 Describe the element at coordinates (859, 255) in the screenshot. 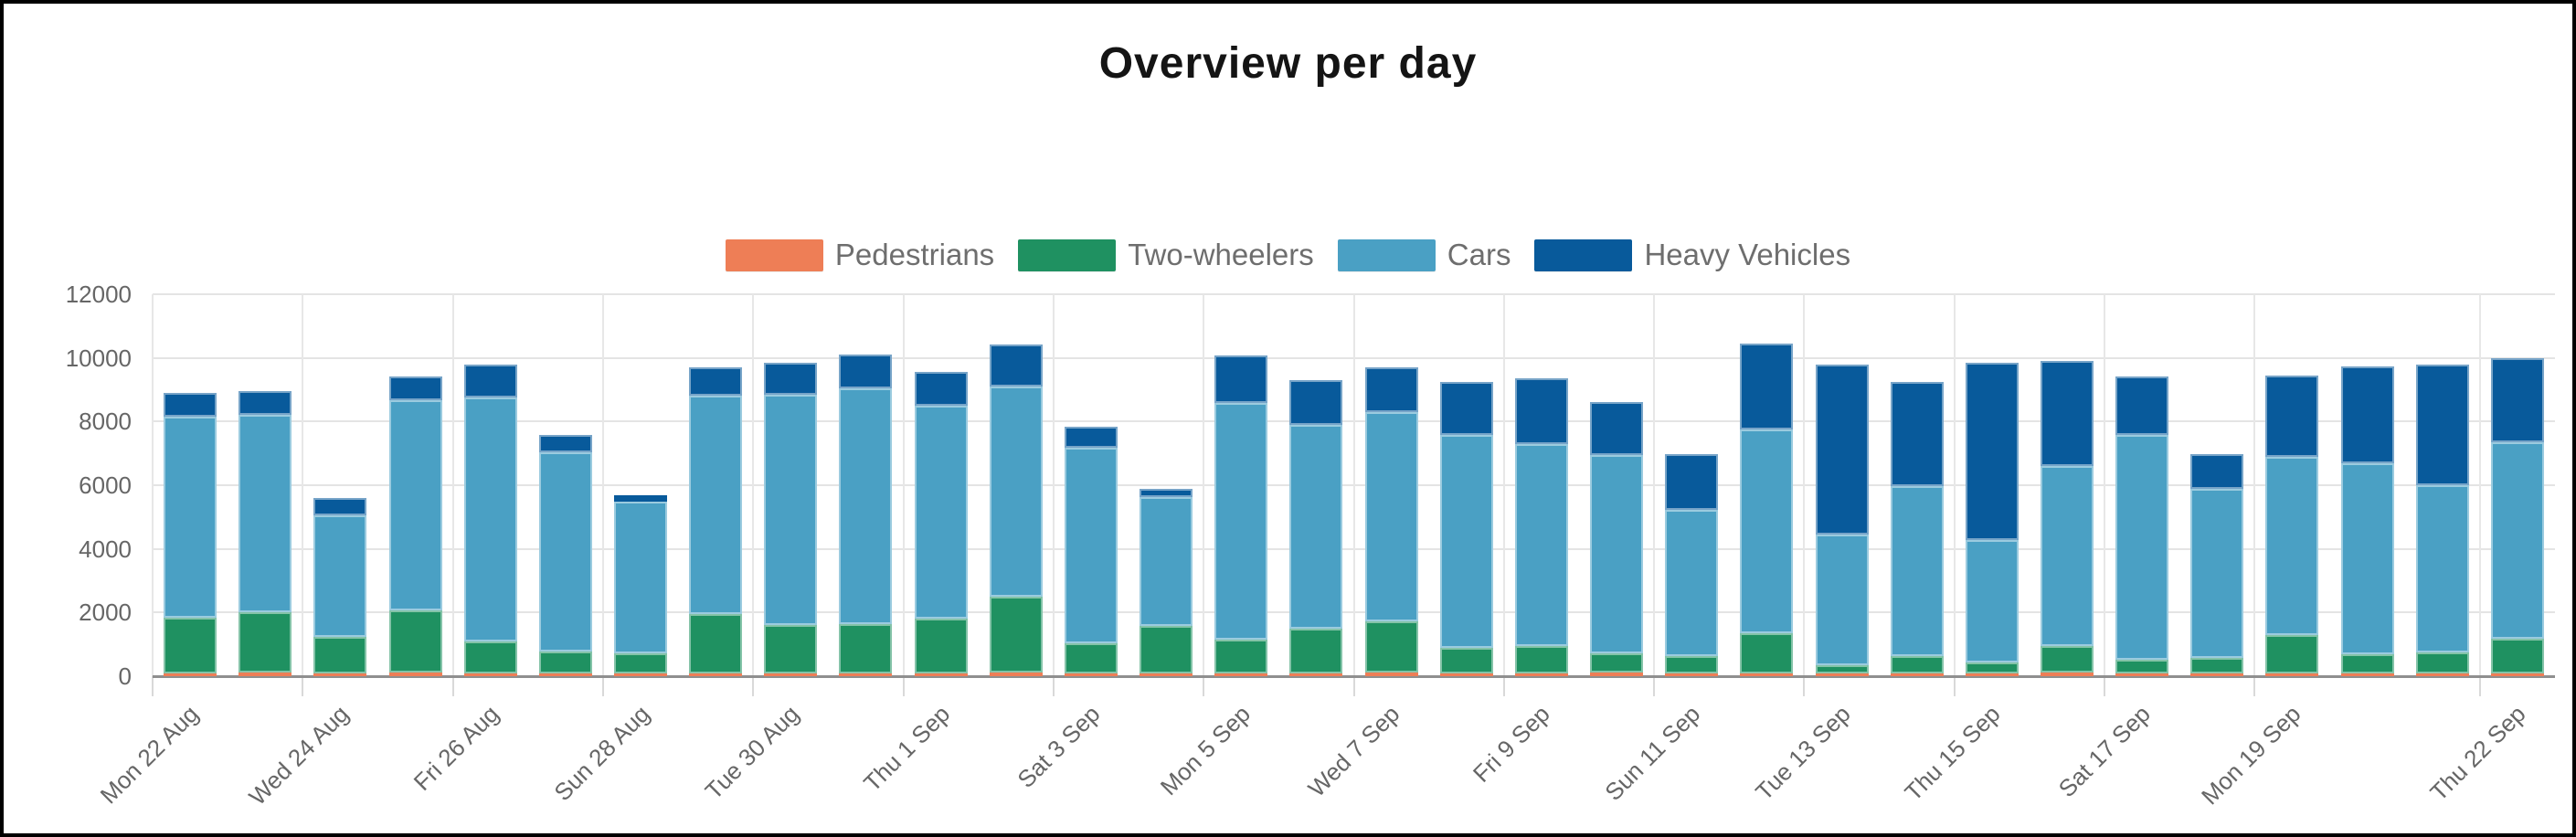

I see `legend-item-pedestrians: Pedestrians` at that location.